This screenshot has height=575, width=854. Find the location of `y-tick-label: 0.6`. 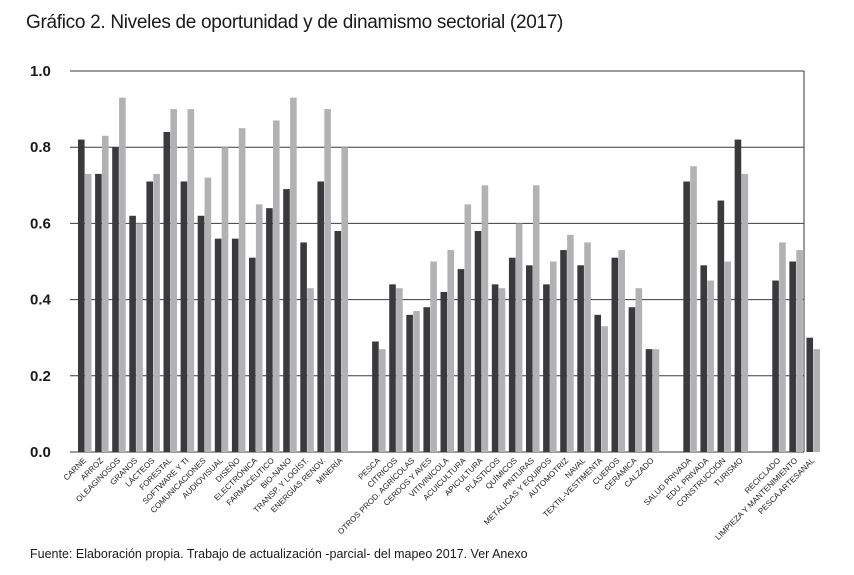

y-tick-label: 0.6 is located at coordinates (40, 223).